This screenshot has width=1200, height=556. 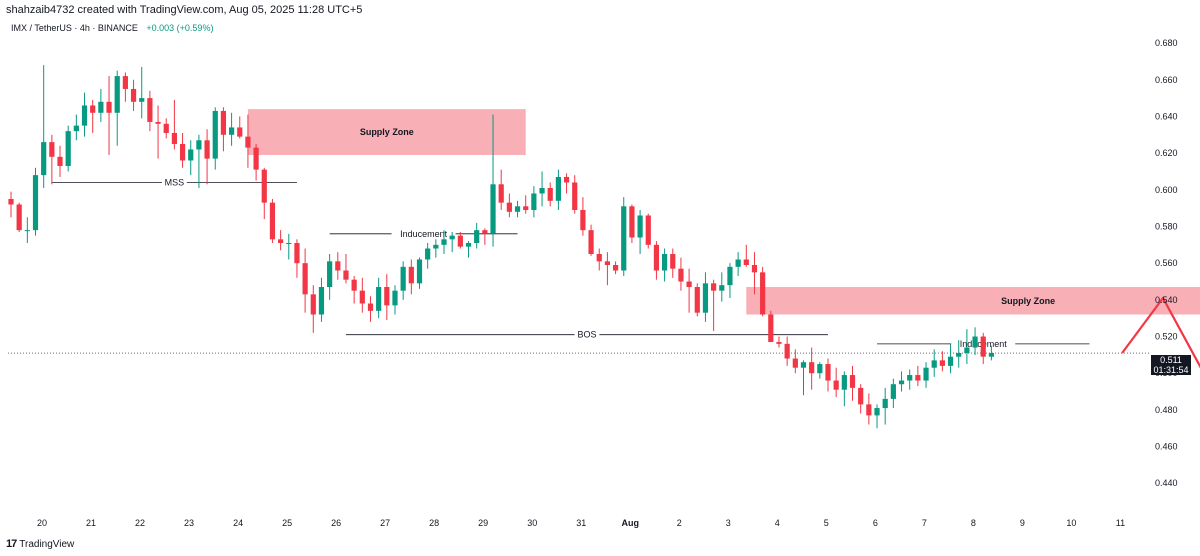 What do you see at coordinates (1166, 226) in the screenshot?
I see `y-tick-label: 0.580` at bounding box center [1166, 226].